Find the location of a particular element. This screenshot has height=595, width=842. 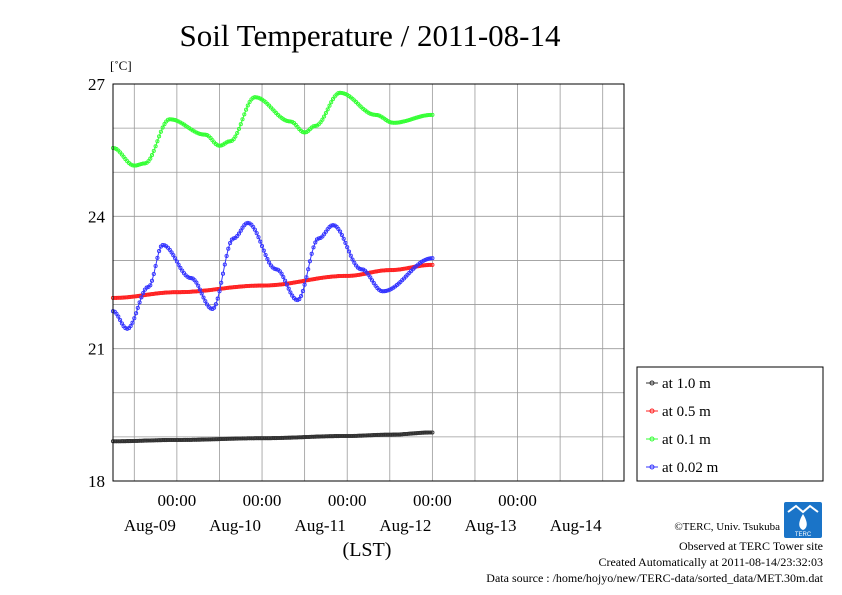

copyright-text: ©TERC, Univ. Tsukuba is located at coordinates (727, 527).